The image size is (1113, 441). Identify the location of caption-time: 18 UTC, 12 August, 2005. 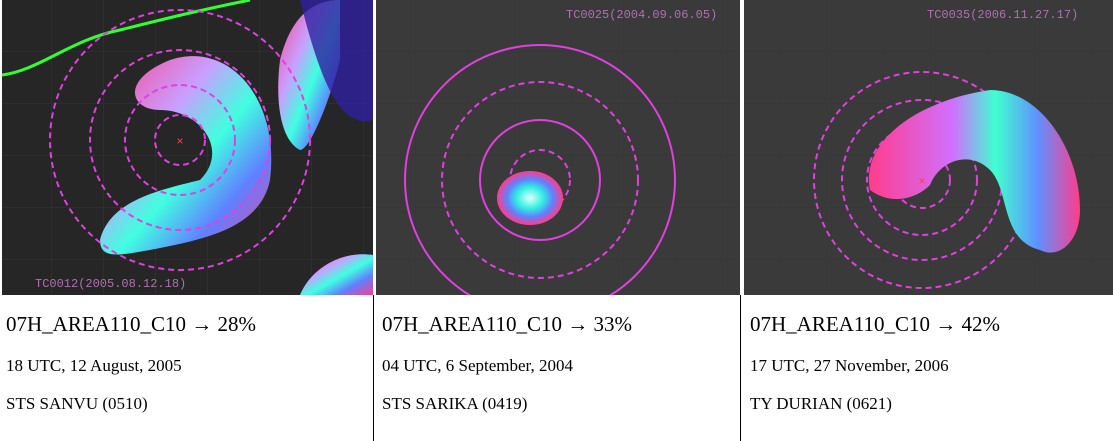
(94, 365).